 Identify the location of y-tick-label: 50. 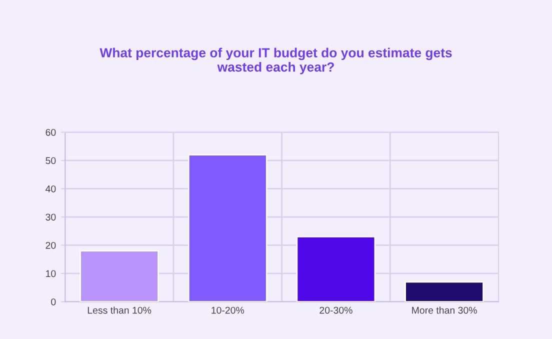
(51, 160).